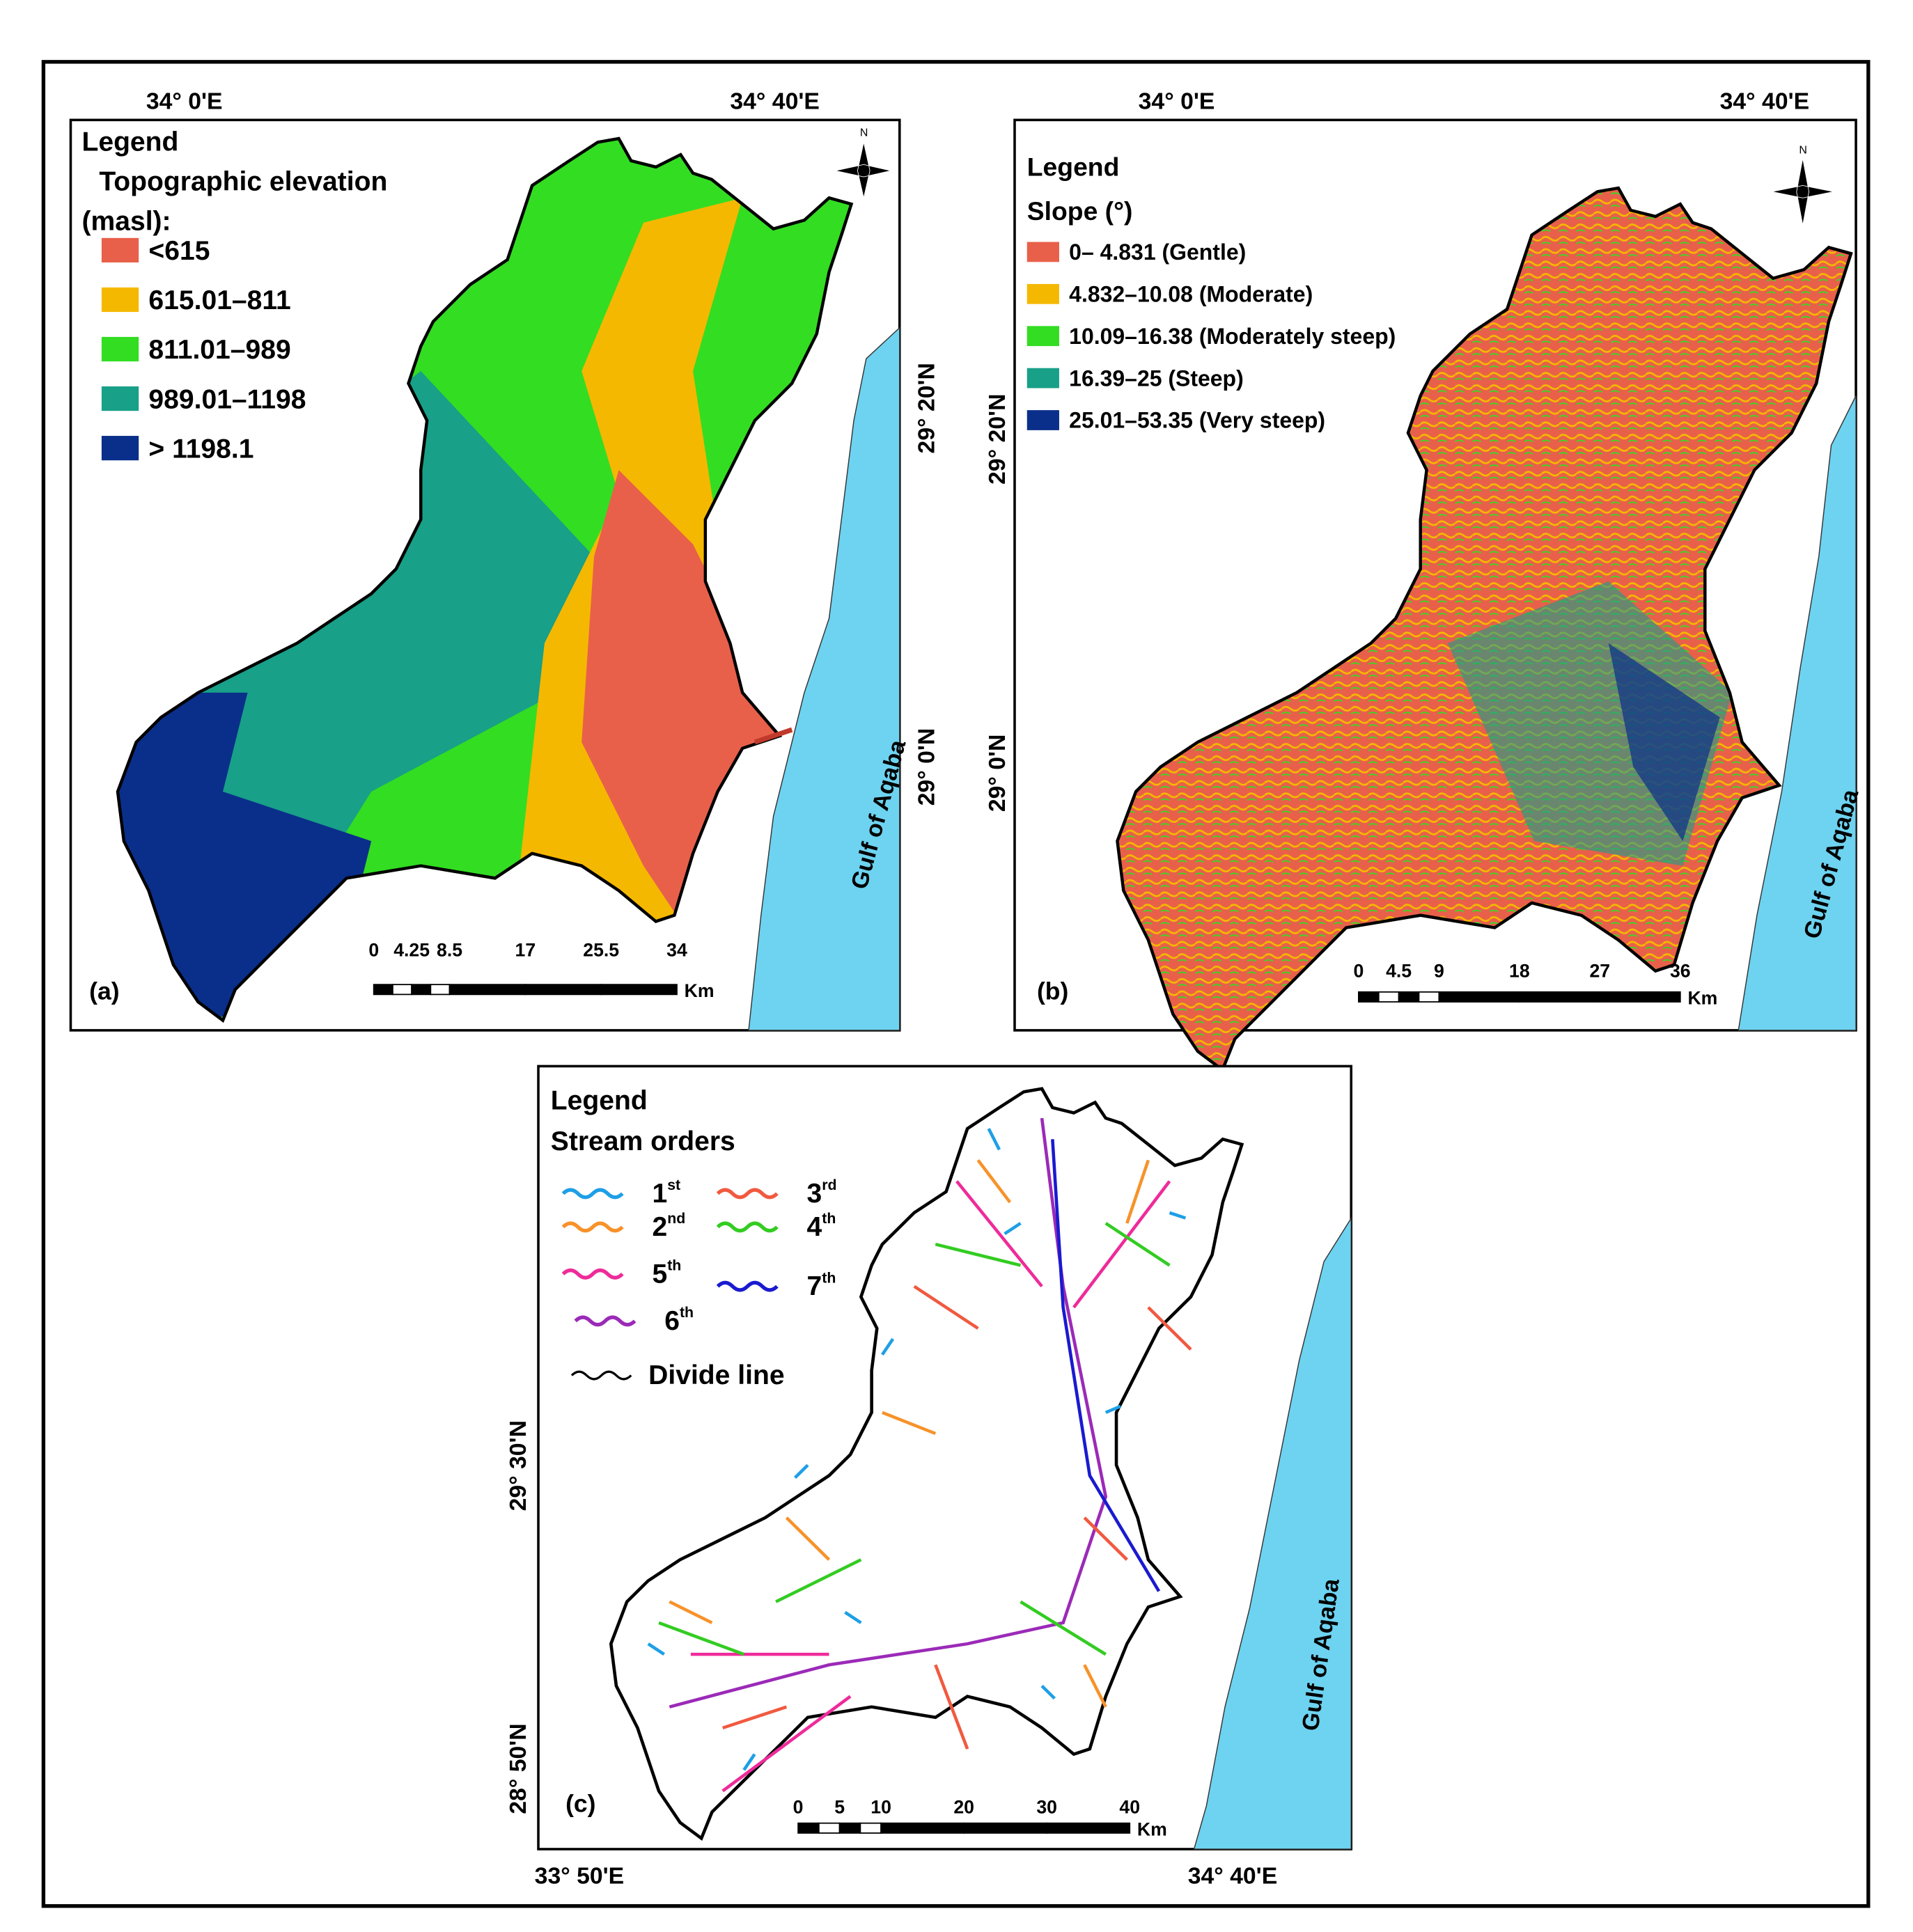 The height and width of the screenshot is (1932, 1913). I want to click on scale-label: 5, so click(839, 1806).